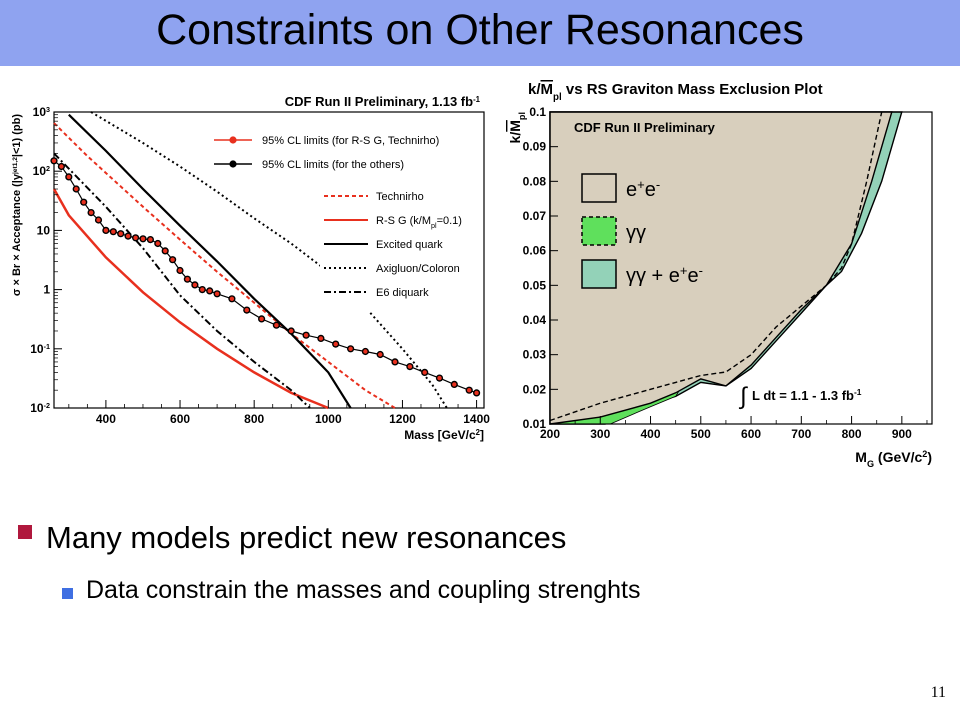 This screenshot has height=720, width=960. I want to click on title-bar, so click(480, 33).